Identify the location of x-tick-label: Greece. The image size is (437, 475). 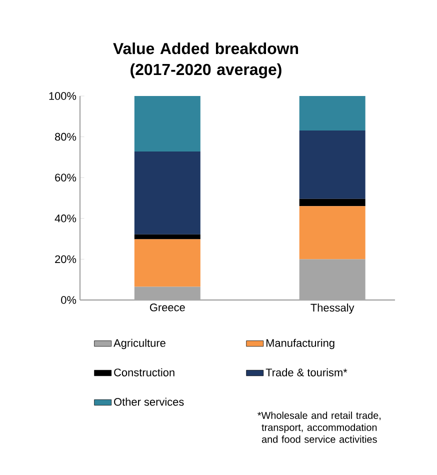
(167, 308).